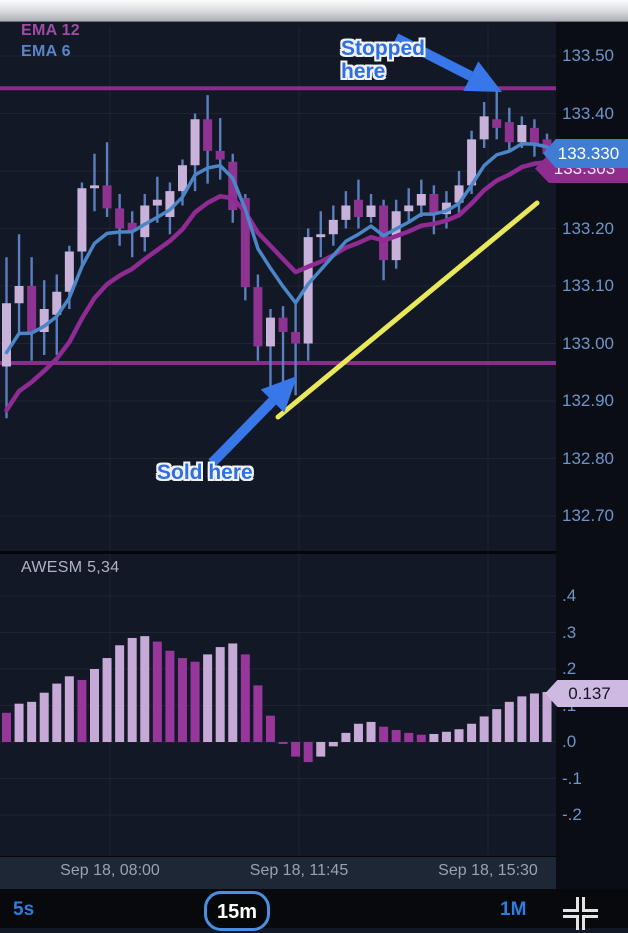  I want to click on collapse-corner-bl, so click(571, 922).